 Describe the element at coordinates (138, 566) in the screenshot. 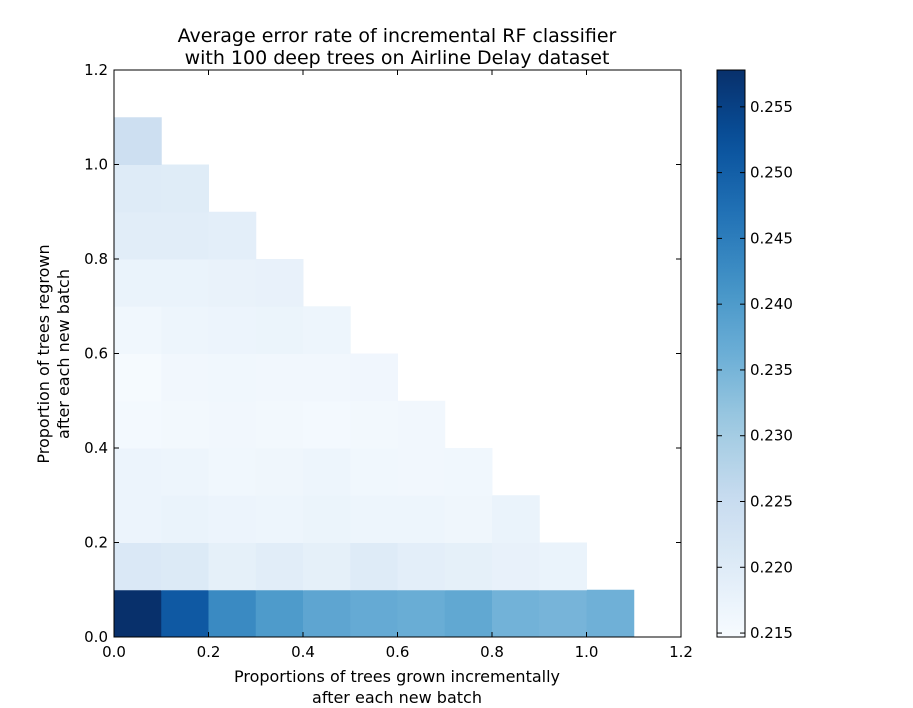

I see `heatmap-cell-r1-c0` at that location.